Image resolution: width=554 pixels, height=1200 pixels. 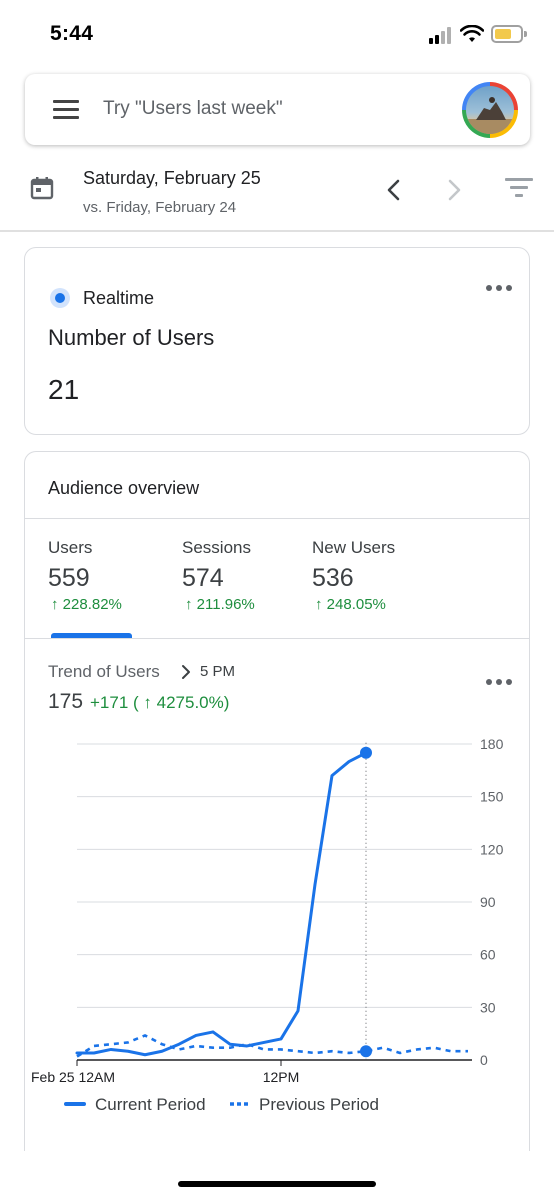 I want to click on y-tick-label: 150, so click(x=492, y=797).